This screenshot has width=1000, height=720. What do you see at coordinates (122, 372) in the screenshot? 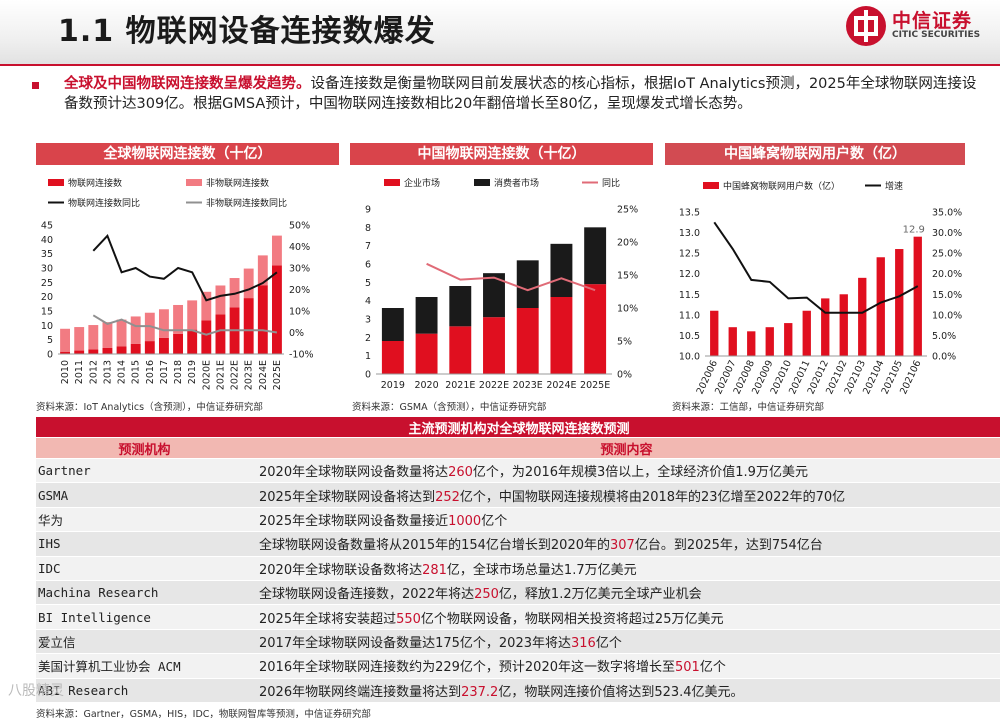
I see `x-tick-label: 2014` at bounding box center [122, 372].